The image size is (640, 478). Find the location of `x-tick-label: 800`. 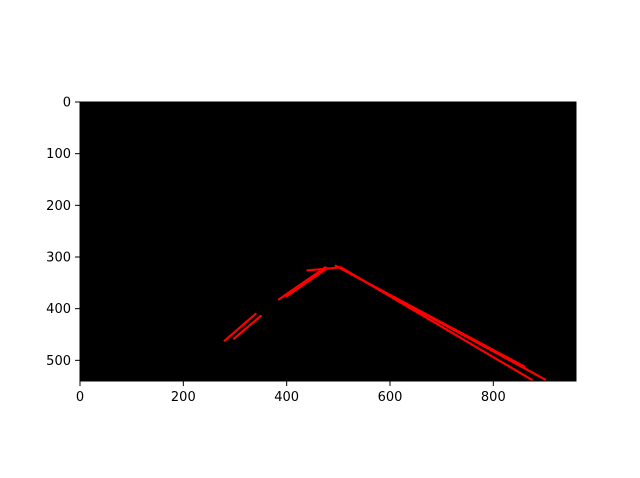

x-tick-label: 800 is located at coordinates (493, 397).